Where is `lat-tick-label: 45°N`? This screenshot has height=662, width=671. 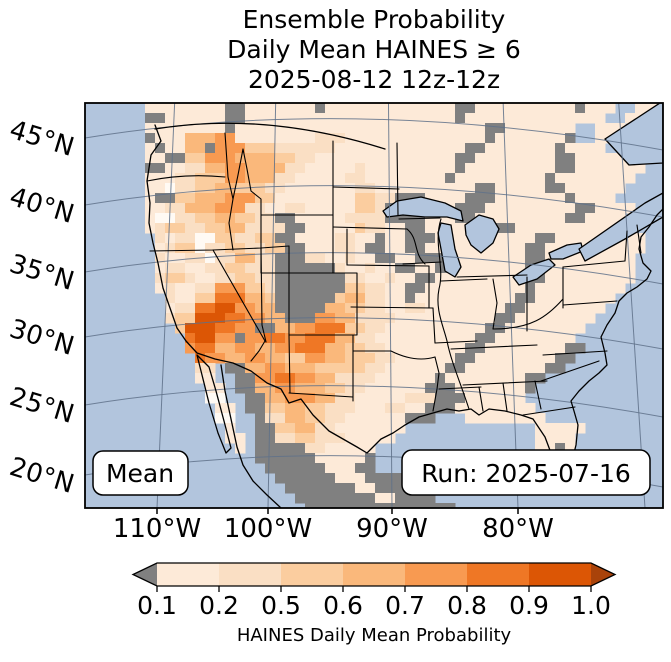 lat-tick-label: 45°N is located at coordinates (41, 139).